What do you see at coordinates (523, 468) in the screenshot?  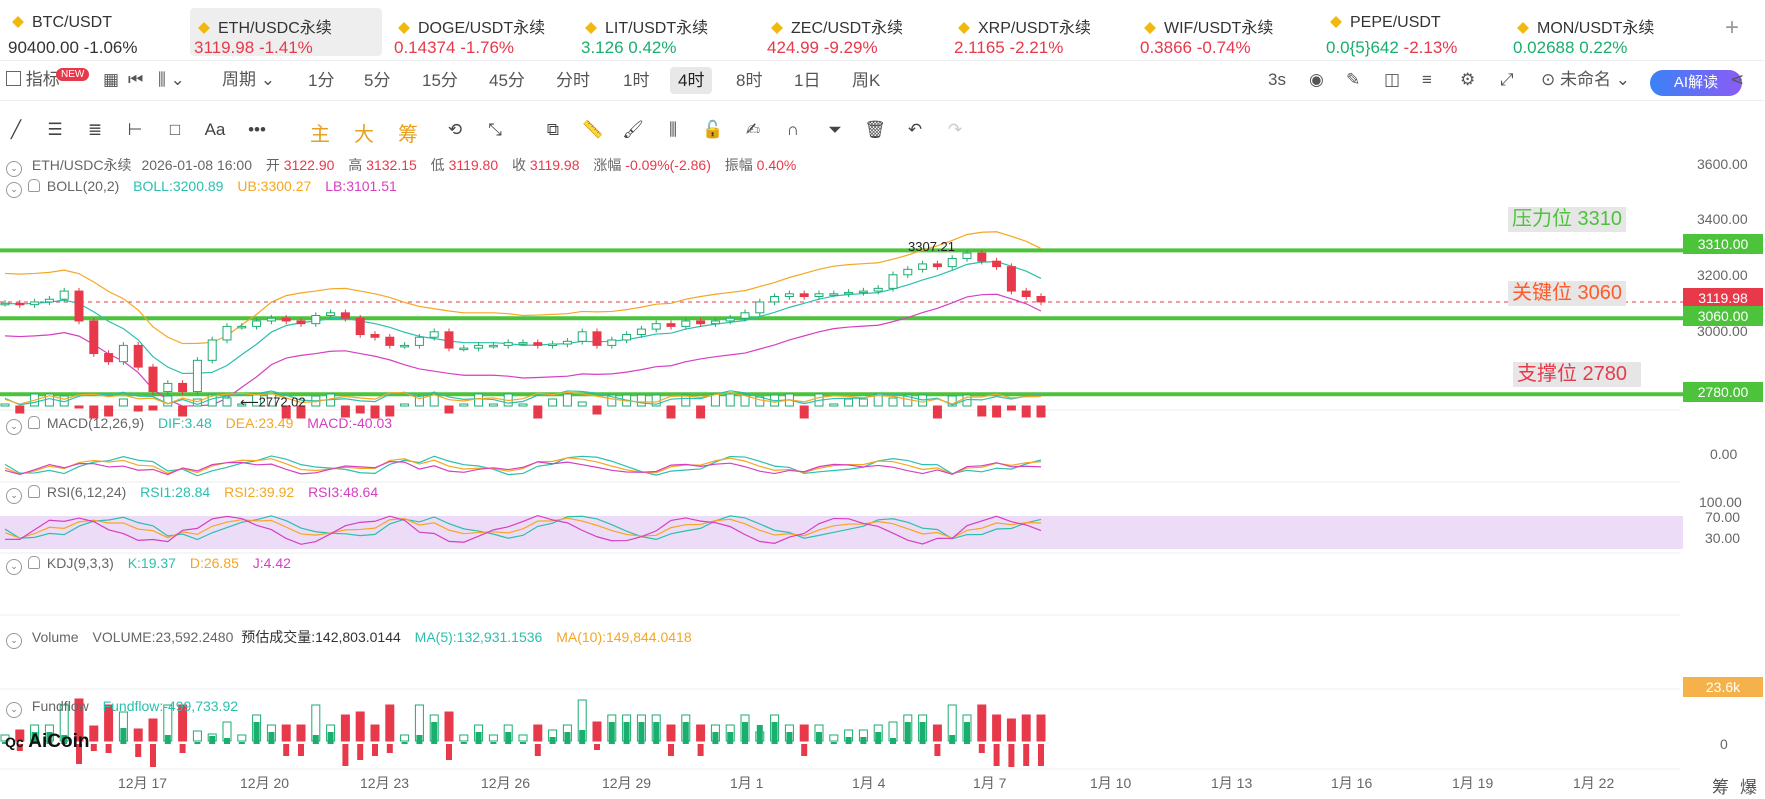 I see `rsi3-line` at bounding box center [523, 468].